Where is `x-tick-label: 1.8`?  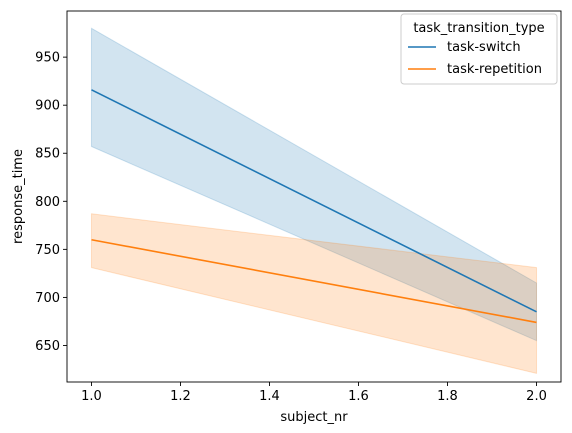 x-tick-label: 1.8 is located at coordinates (447, 396).